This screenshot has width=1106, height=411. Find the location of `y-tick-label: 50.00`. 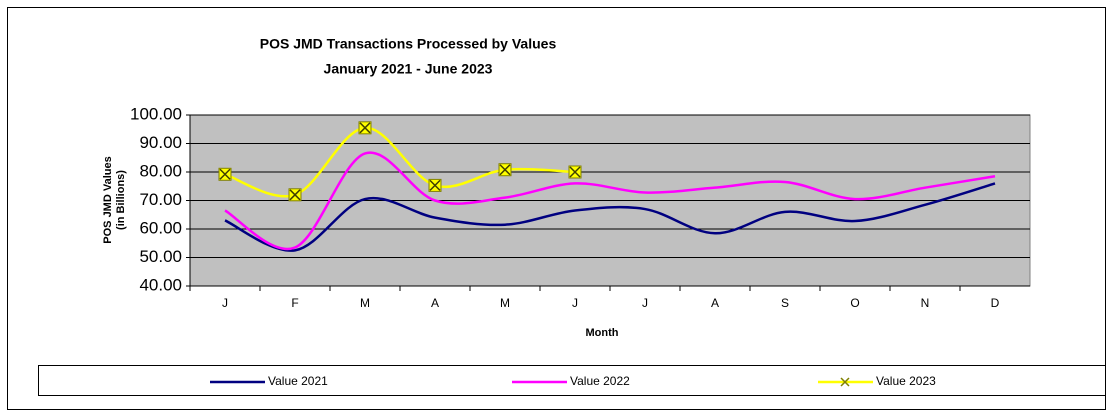

y-tick-label: 50.00 is located at coordinates (160, 256).